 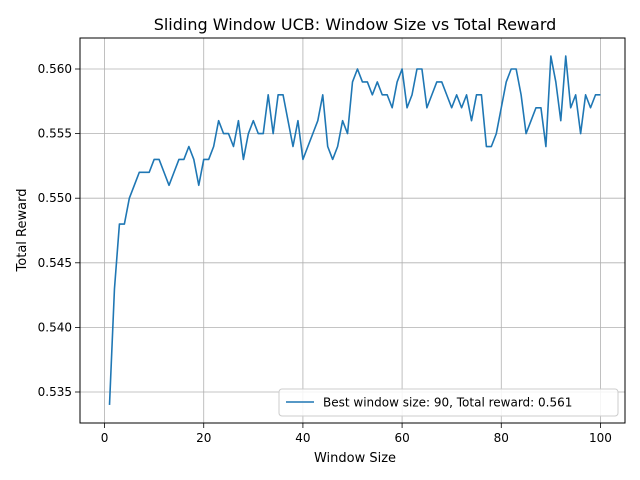 I want to click on x-tick-label: 80, so click(x=501, y=438).